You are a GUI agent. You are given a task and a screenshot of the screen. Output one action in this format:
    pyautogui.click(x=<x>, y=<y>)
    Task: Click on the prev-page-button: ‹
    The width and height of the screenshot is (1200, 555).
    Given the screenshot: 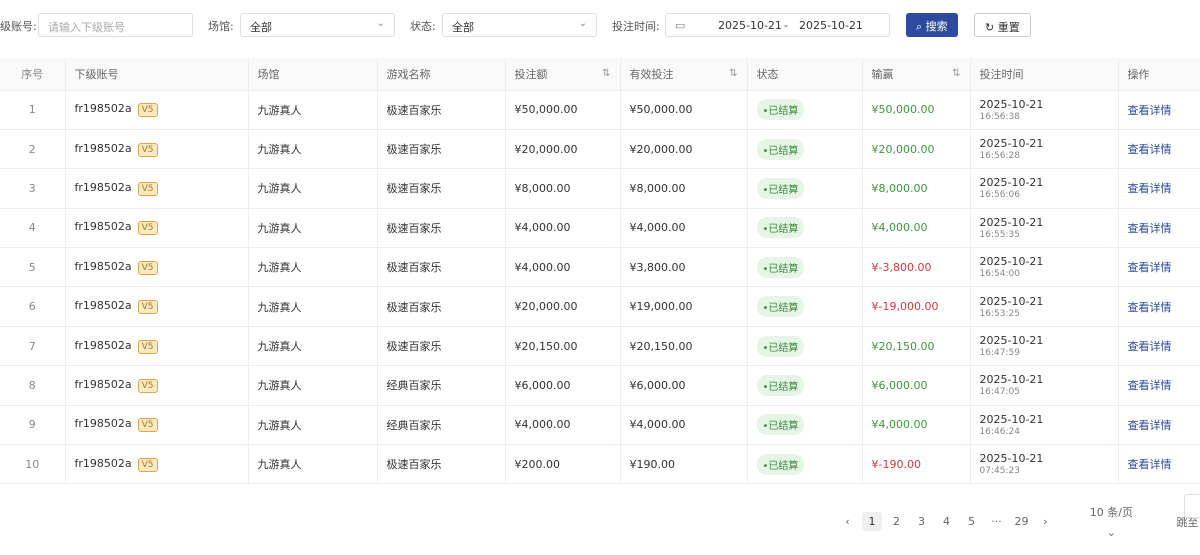 What is the action you would take?
    pyautogui.click(x=847, y=521)
    